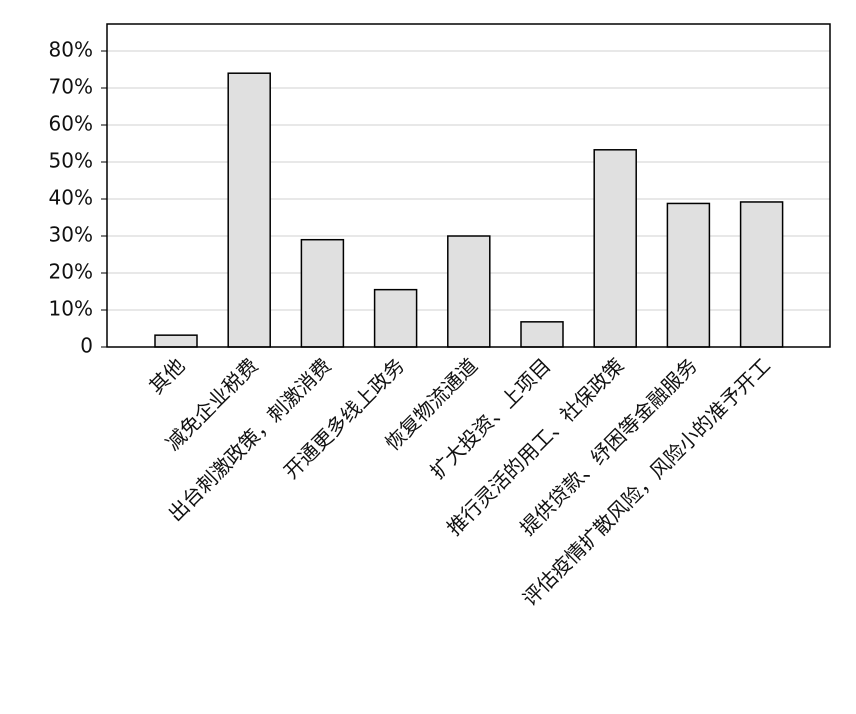 This screenshot has width=856, height=714. Describe the element at coordinates (71, 309) in the screenshot. I see `y-tick-label: 10%` at that location.